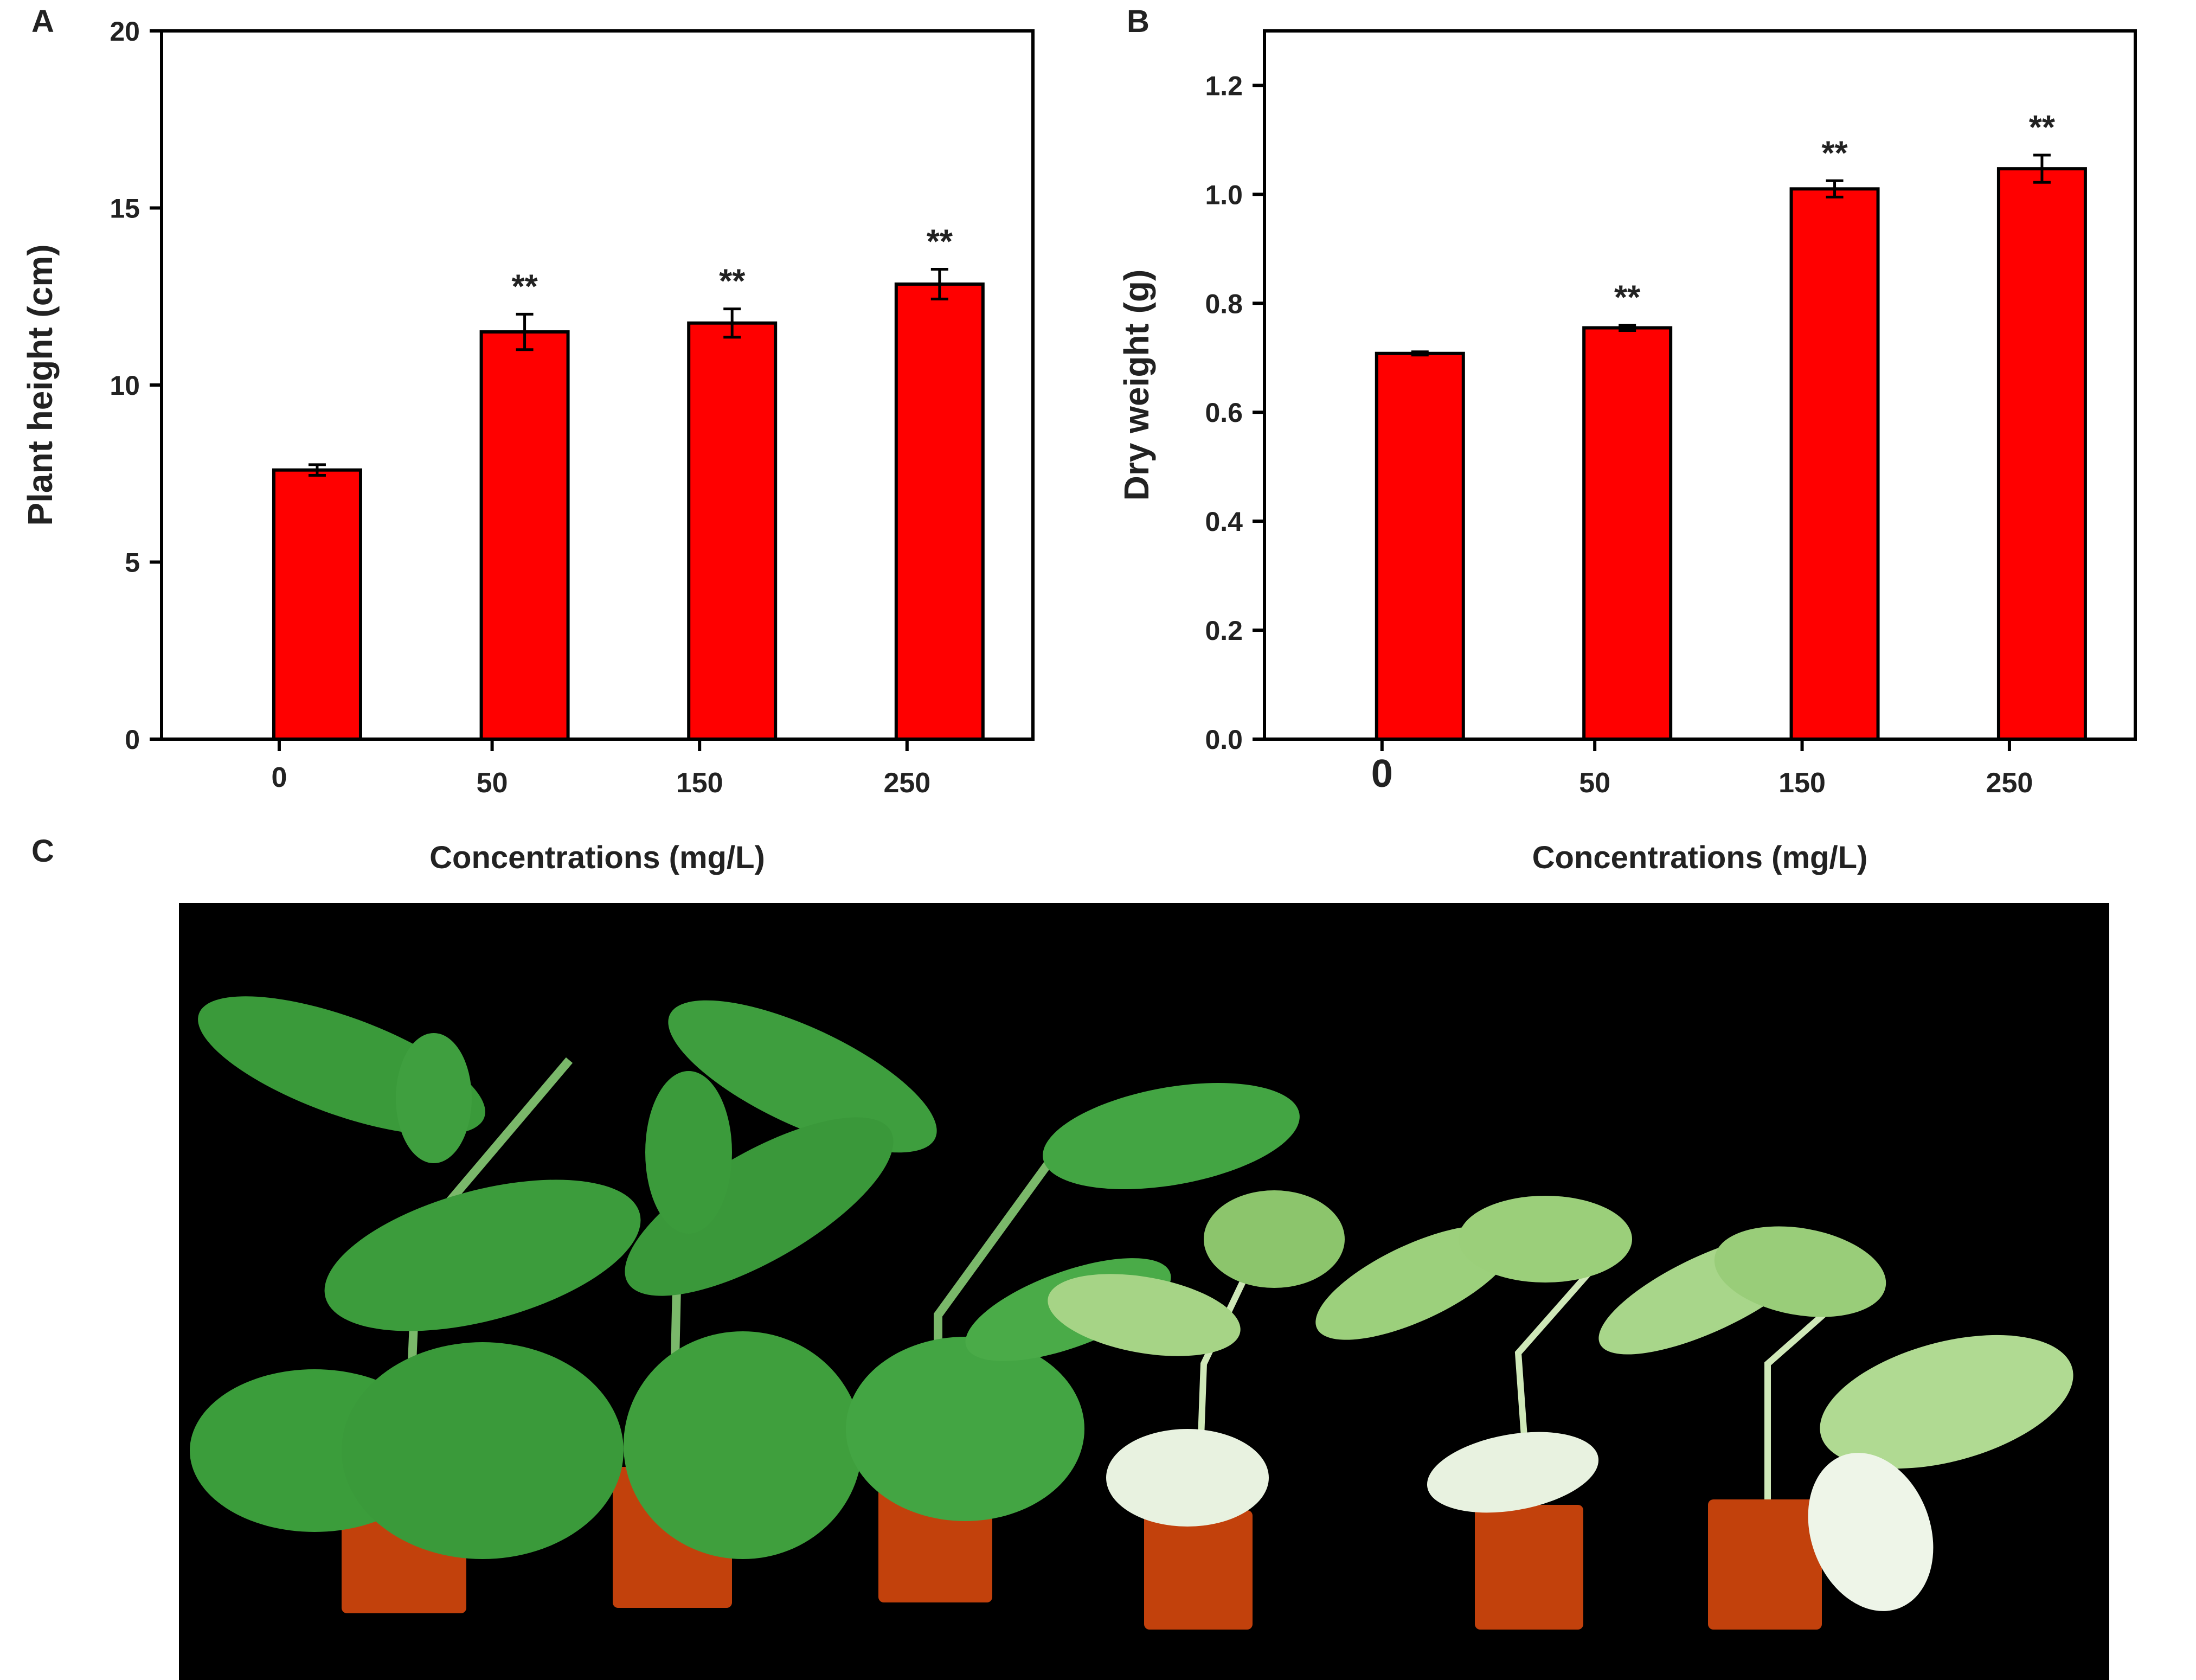 The height and width of the screenshot is (1680, 2196). I want to click on y-tick-label: 0, so click(132, 739).